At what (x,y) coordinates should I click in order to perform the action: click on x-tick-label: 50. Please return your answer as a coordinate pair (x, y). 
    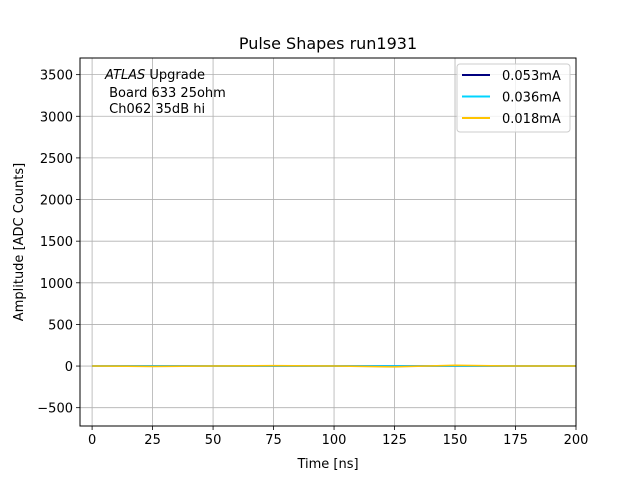
    Looking at the image, I should click on (213, 440).